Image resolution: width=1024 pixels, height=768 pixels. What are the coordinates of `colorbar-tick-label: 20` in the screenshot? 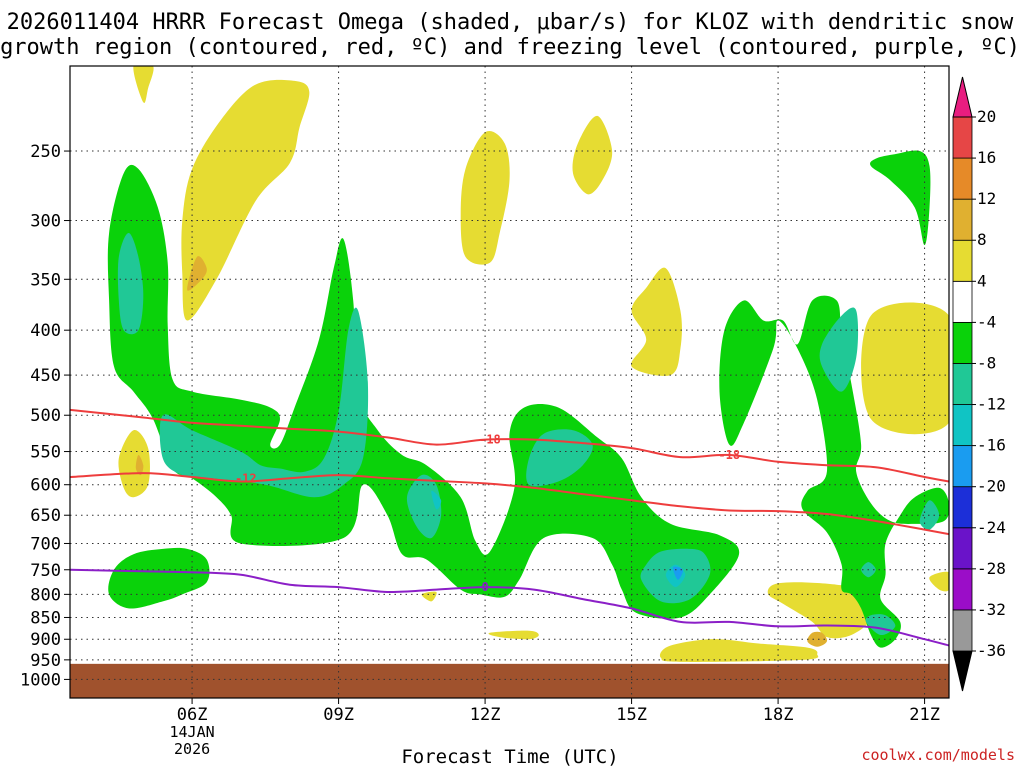 It's located at (986, 116).